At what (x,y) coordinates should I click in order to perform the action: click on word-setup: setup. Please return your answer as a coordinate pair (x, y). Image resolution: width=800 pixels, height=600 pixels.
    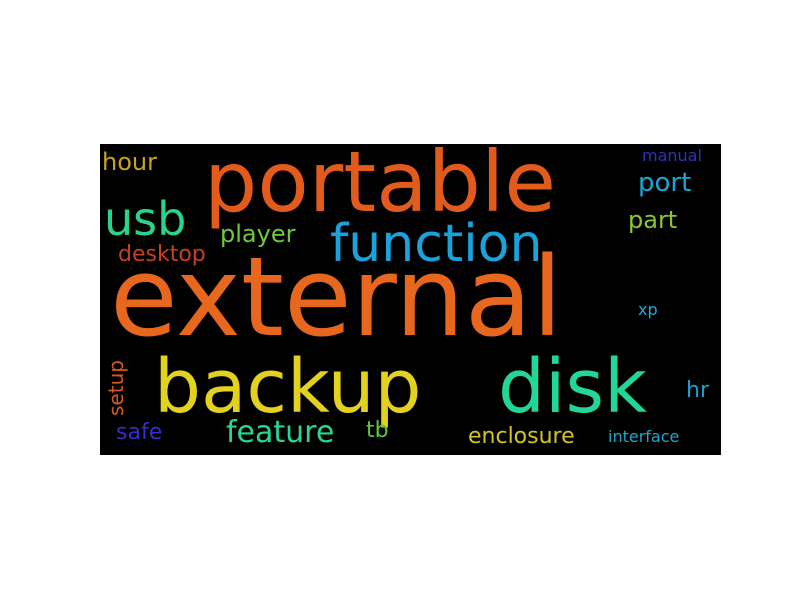
    Looking at the image, I should click on (116, 388).